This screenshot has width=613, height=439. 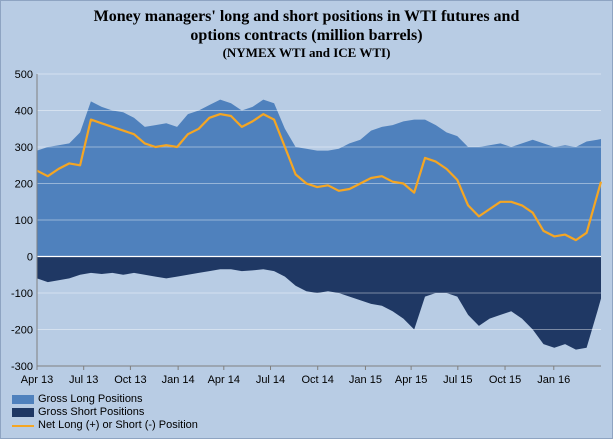 What do you see at coordinates (118, 425) in the screenshot?
I see `legend-label-net: Net Long (+) or Short (-) Position` at bounding box center [118, 425].